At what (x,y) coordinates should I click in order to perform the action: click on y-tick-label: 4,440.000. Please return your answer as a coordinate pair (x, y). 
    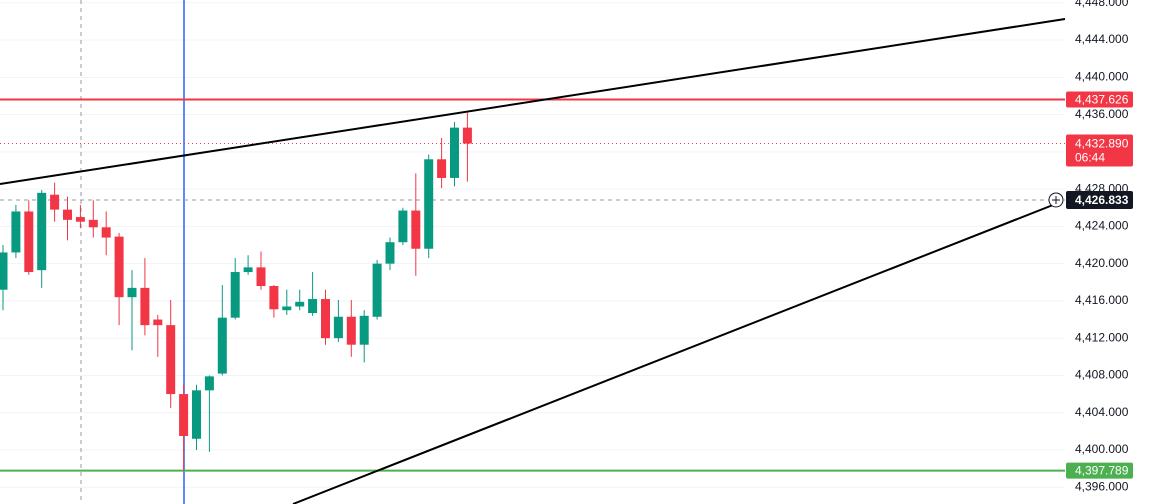
    Looking at the image, I should click on (1102, 76).